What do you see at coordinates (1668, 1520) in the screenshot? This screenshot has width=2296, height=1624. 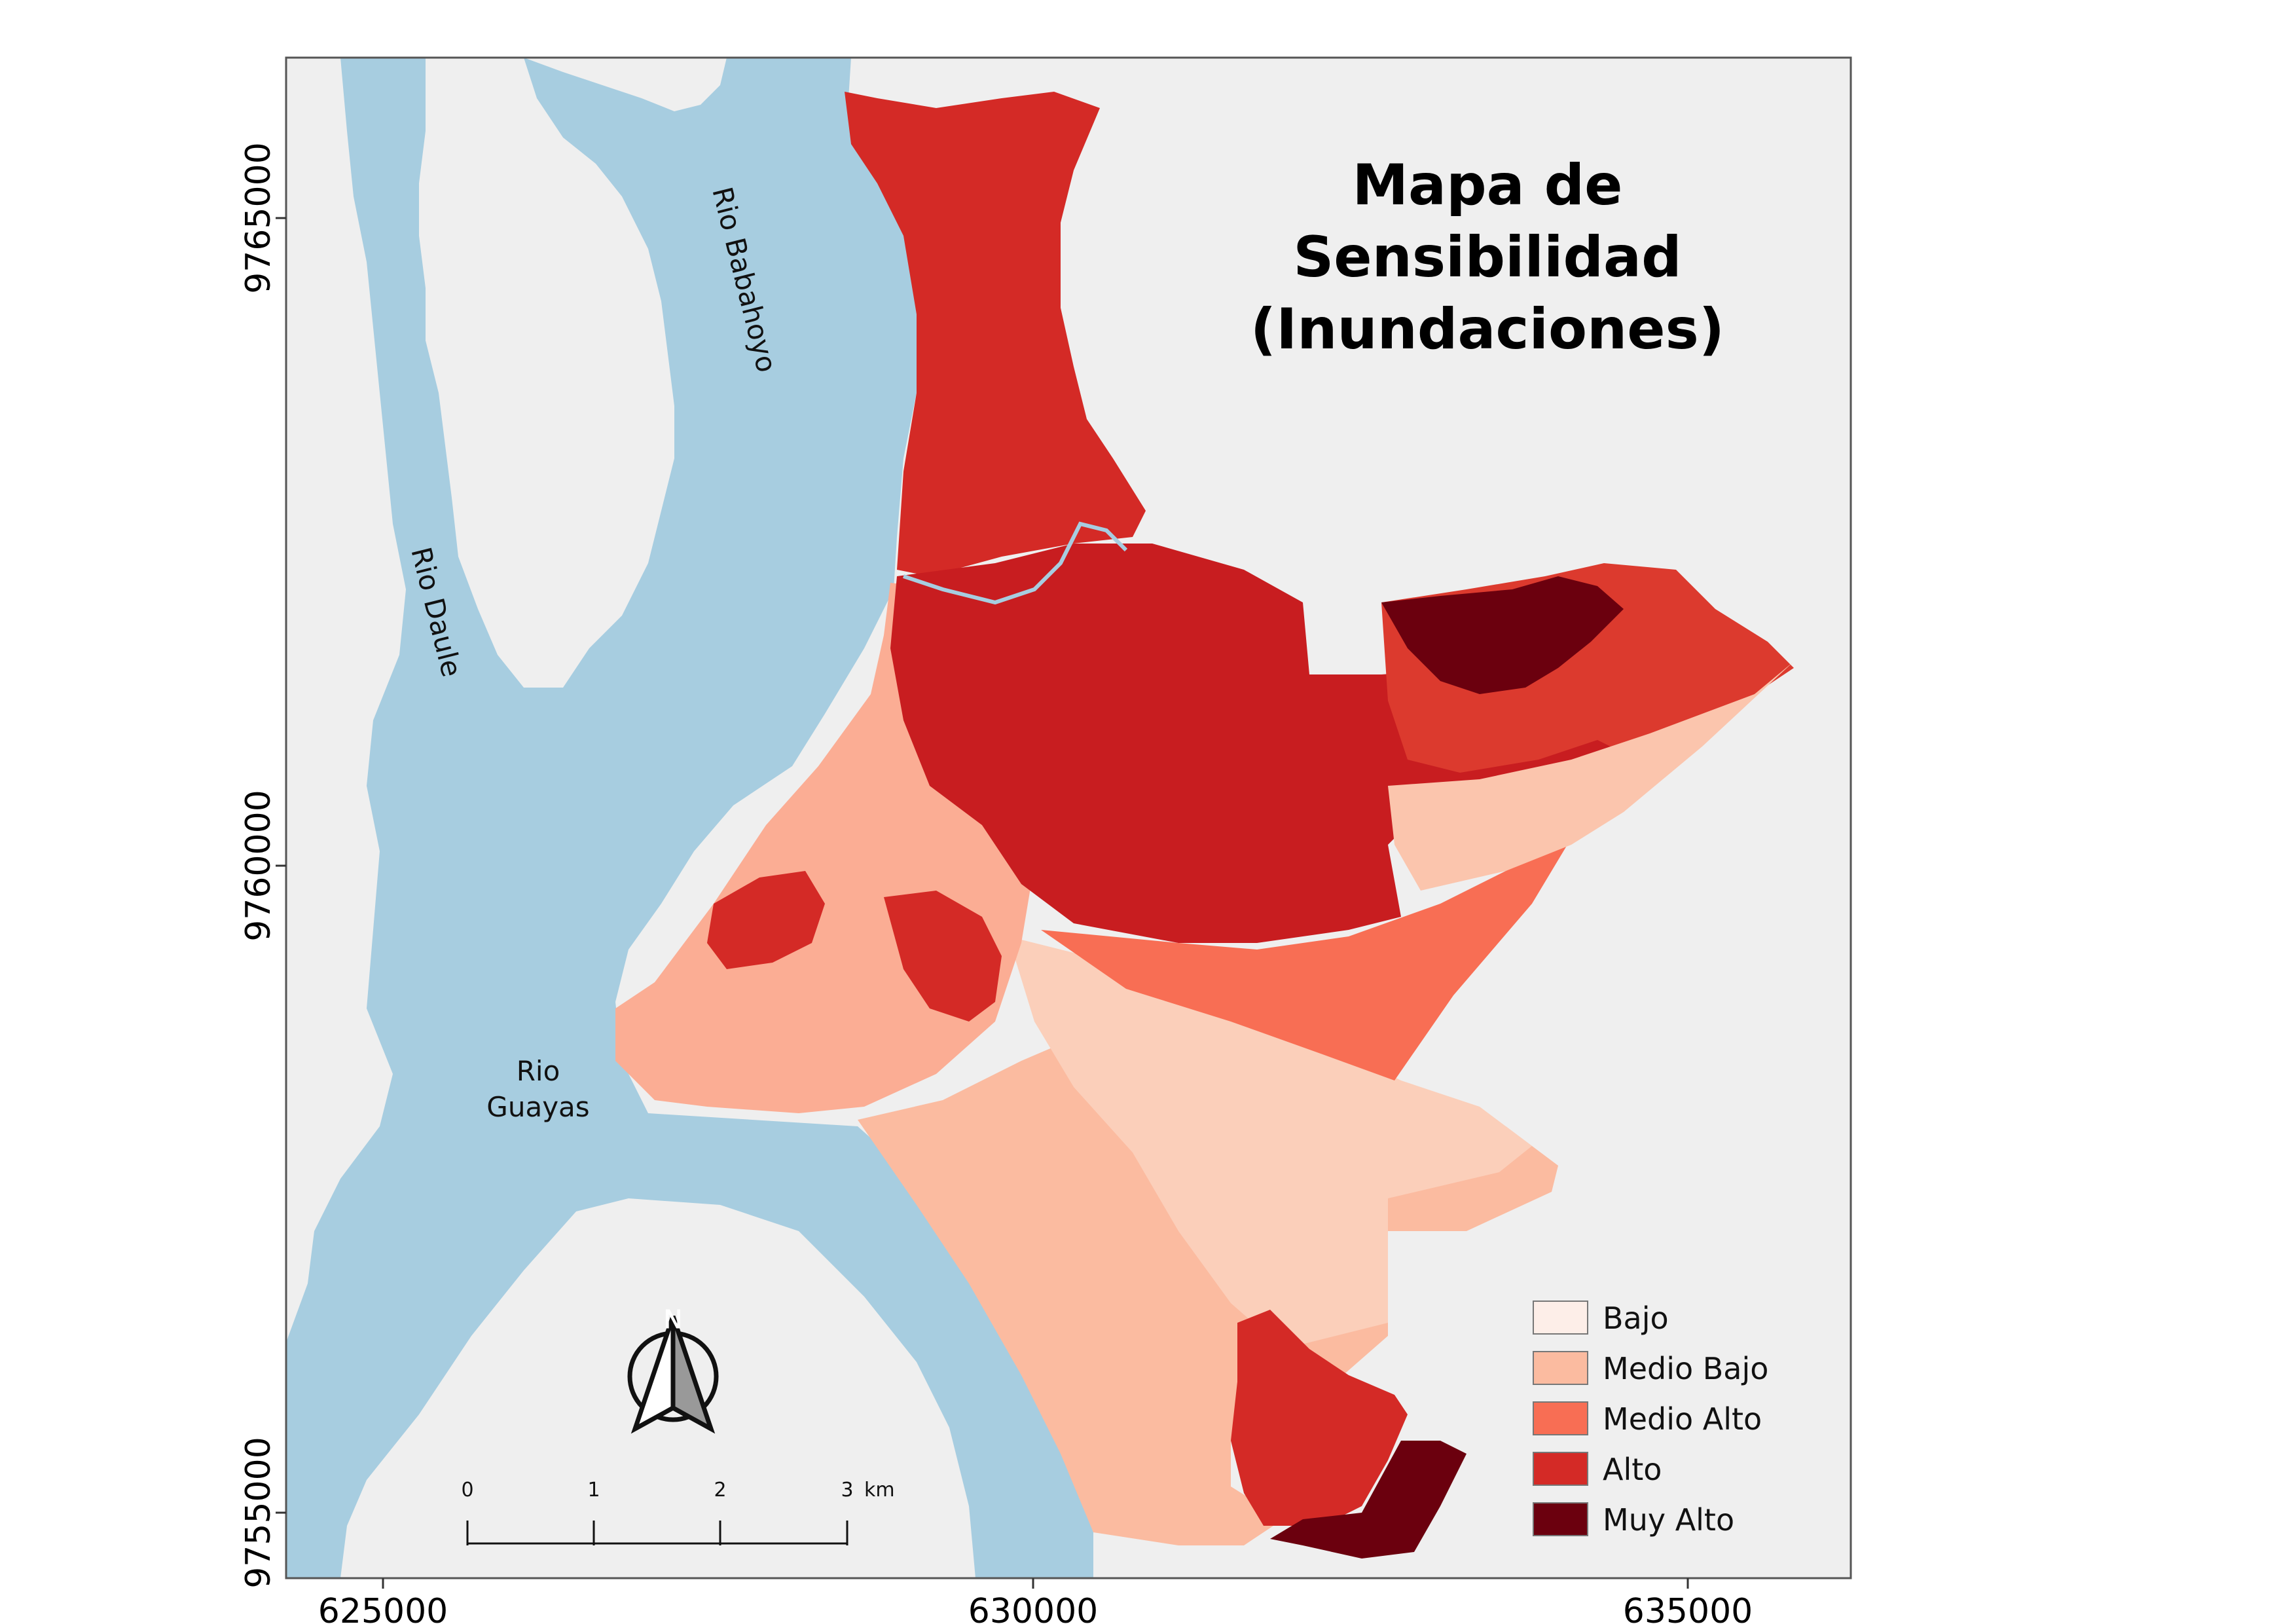 I see `legend-label: Muy Alto` at bounding box center [1668, 1520].